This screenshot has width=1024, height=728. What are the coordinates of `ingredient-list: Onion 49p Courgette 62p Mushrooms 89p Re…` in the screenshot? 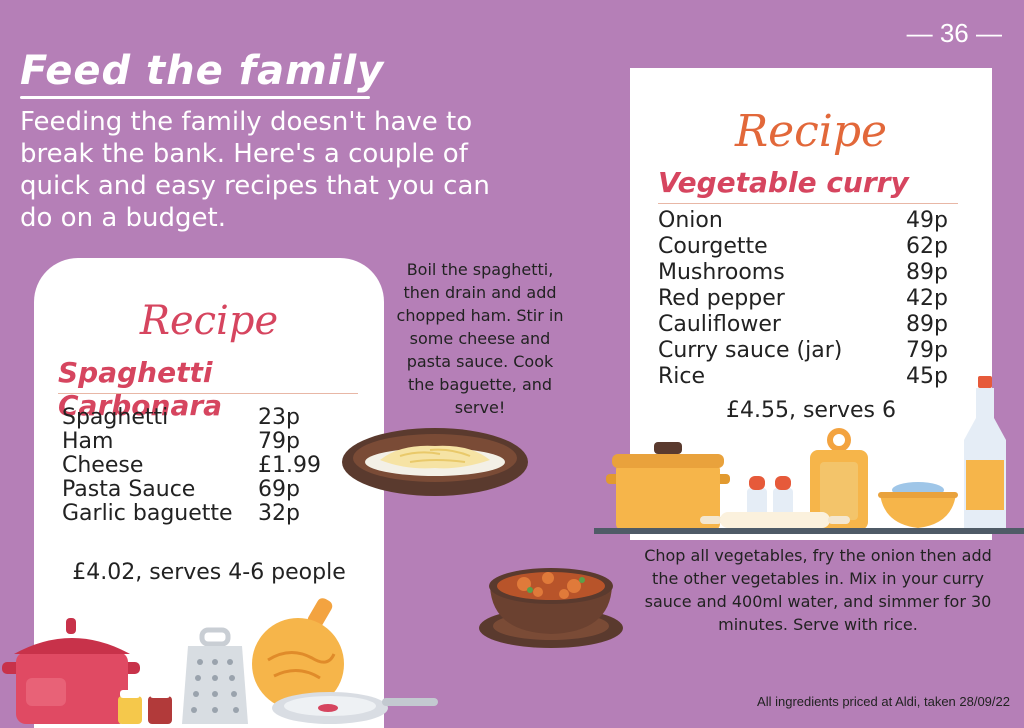 It's located at (803, 299).